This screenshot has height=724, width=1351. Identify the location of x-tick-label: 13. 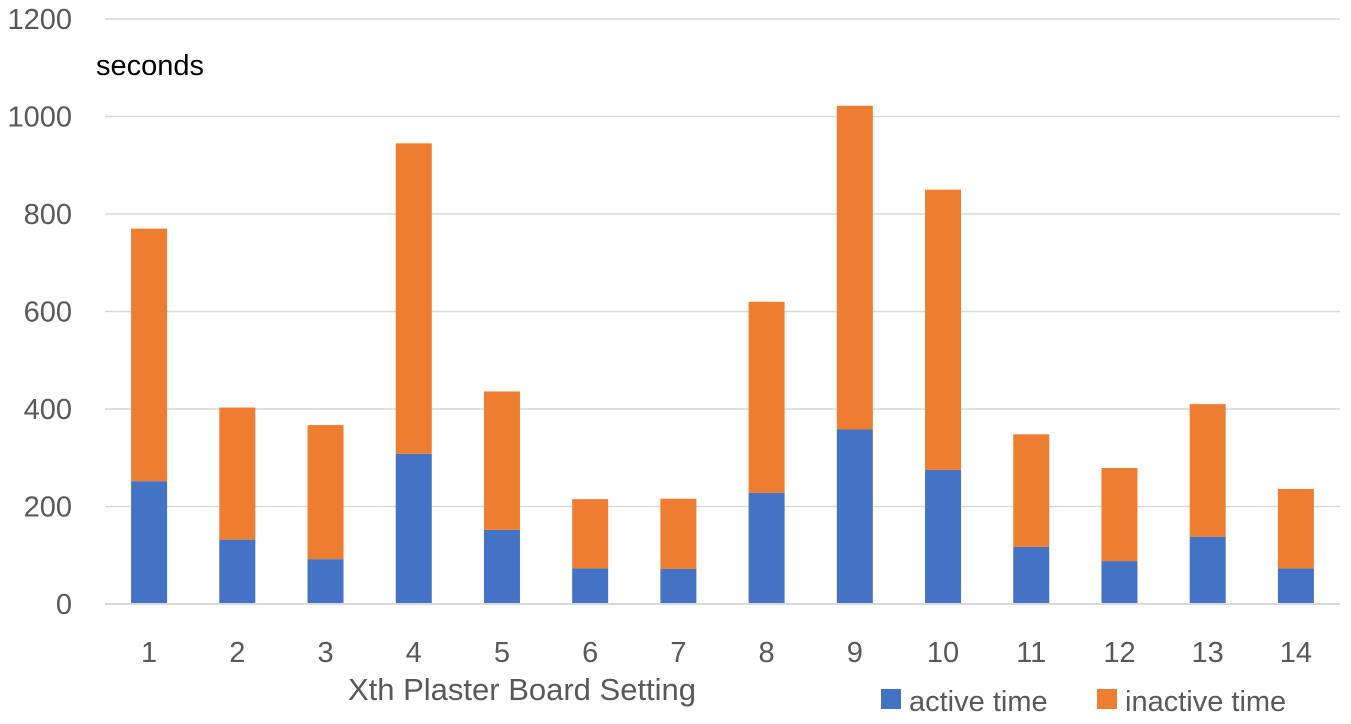
(1208, 653).